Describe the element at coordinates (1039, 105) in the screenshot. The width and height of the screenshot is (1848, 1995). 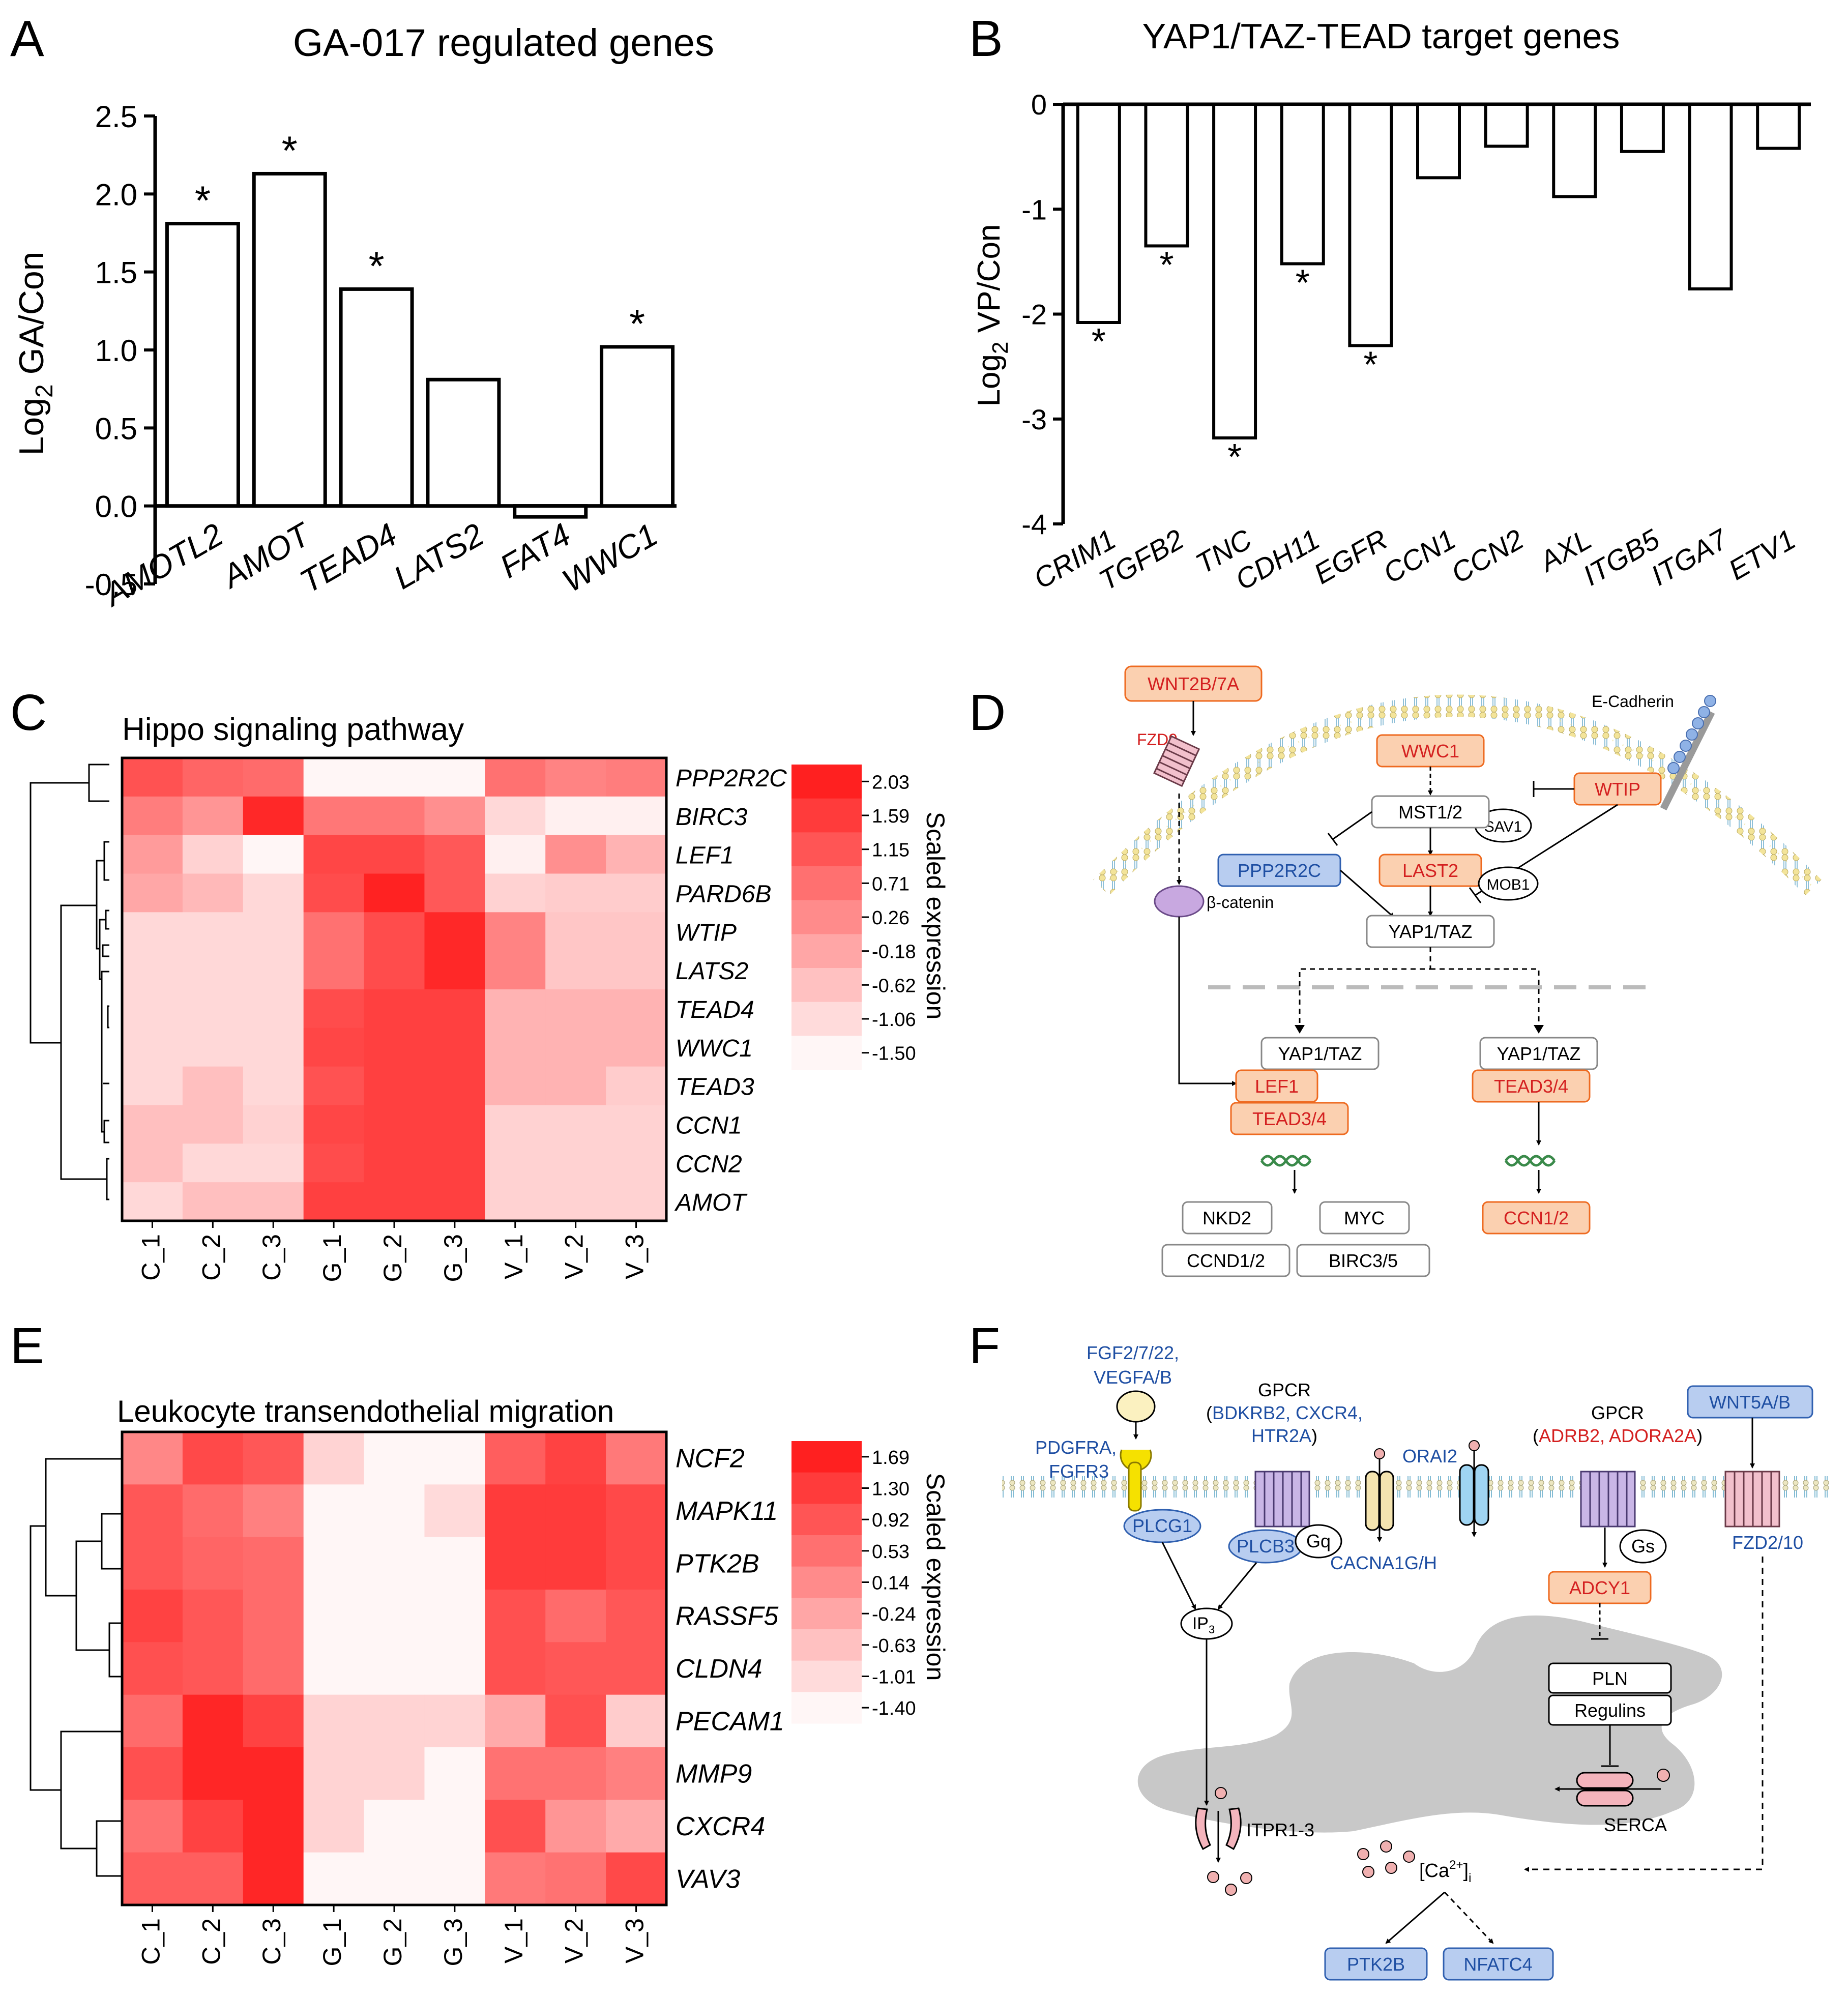
I see `panel-b-y-tick-label: 0` at that location.